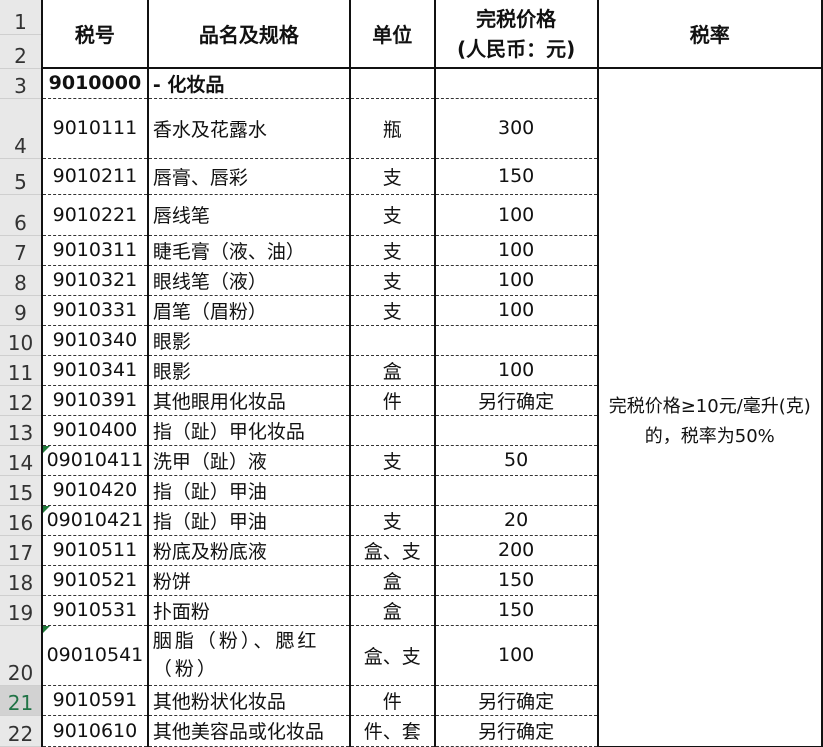 The height and width of the screenshot is (747, 823). What do you see at coordinates (21, 250) in the screenshot?
I see `row-header: 7` at bounding box center [21, 250].